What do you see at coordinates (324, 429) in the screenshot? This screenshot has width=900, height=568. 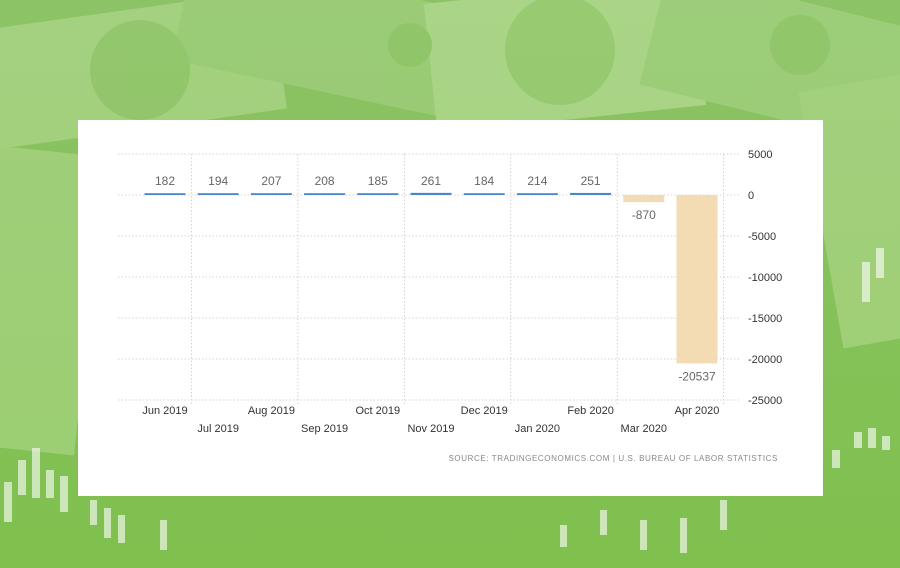 I see `x-tick-label: Sep 2019` at bounding box center [324, 429].